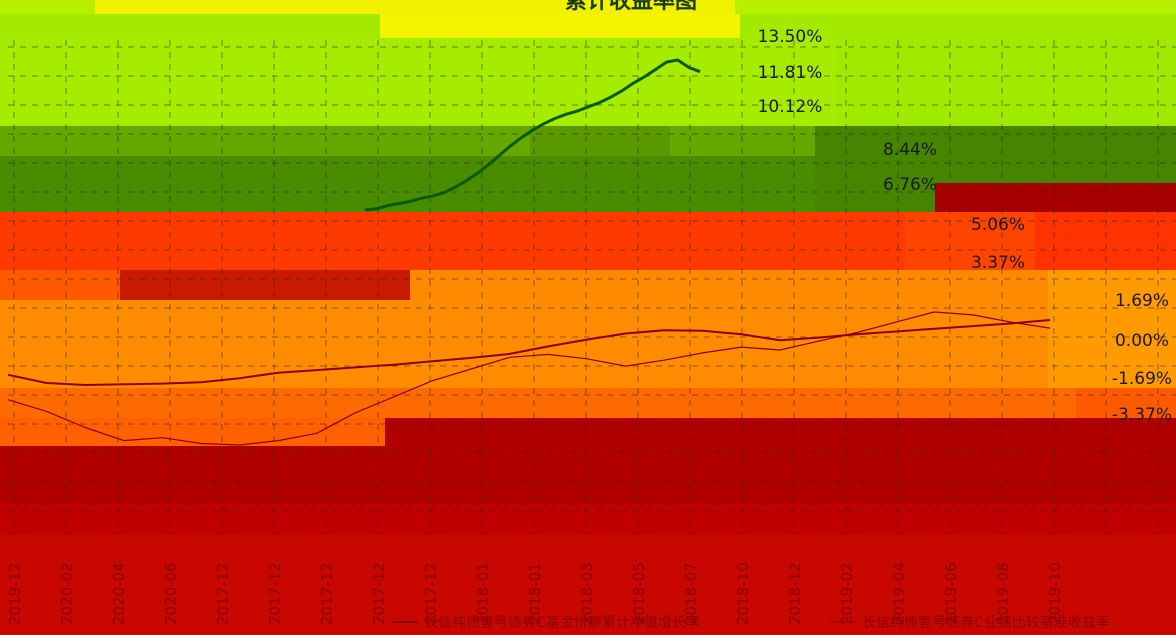 The height and width of the screenshot is (635, 1176). I want to click on chart-title: 累计收益率图, so click(631, 7).